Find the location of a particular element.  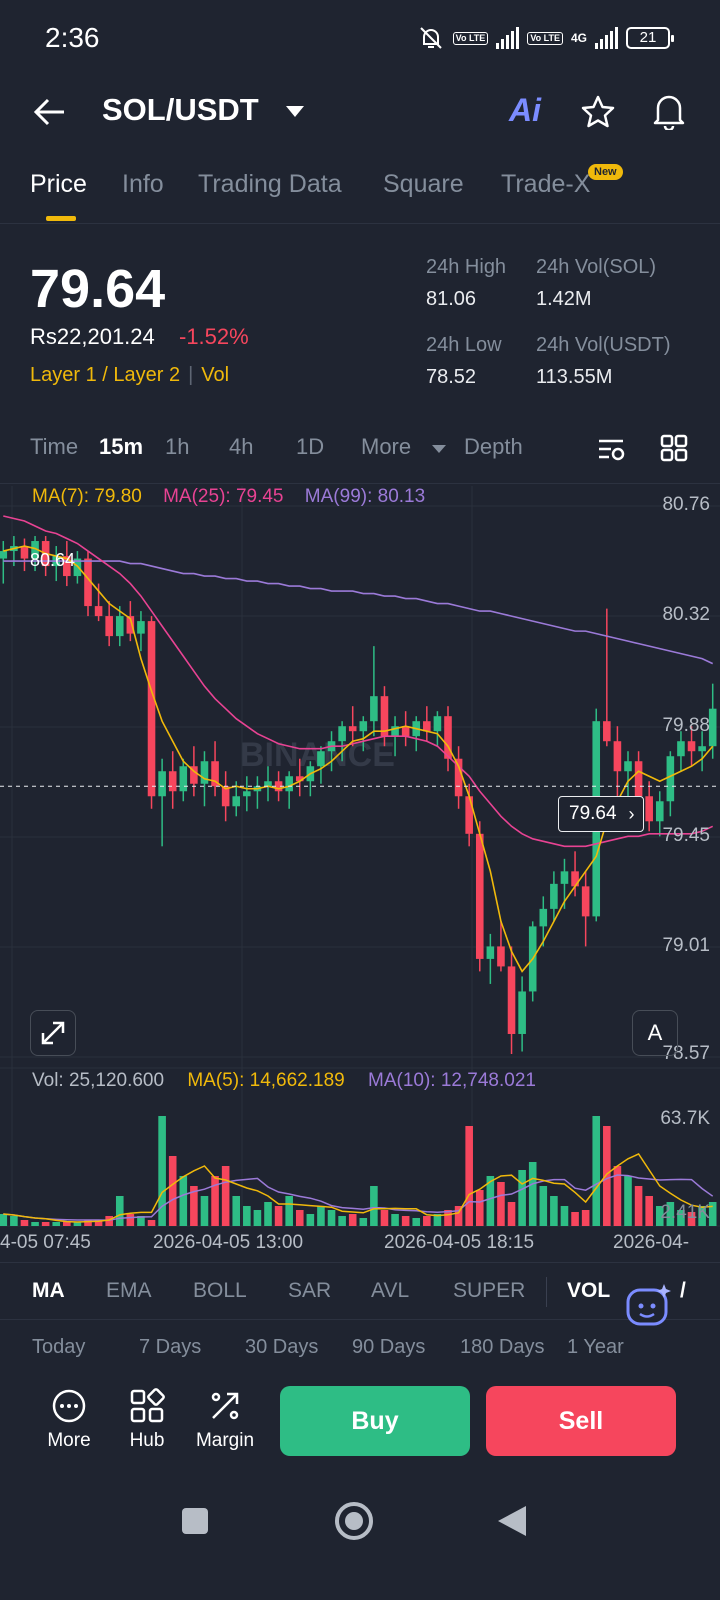

vol-ma5-line is located at coordinates (358, 1188).